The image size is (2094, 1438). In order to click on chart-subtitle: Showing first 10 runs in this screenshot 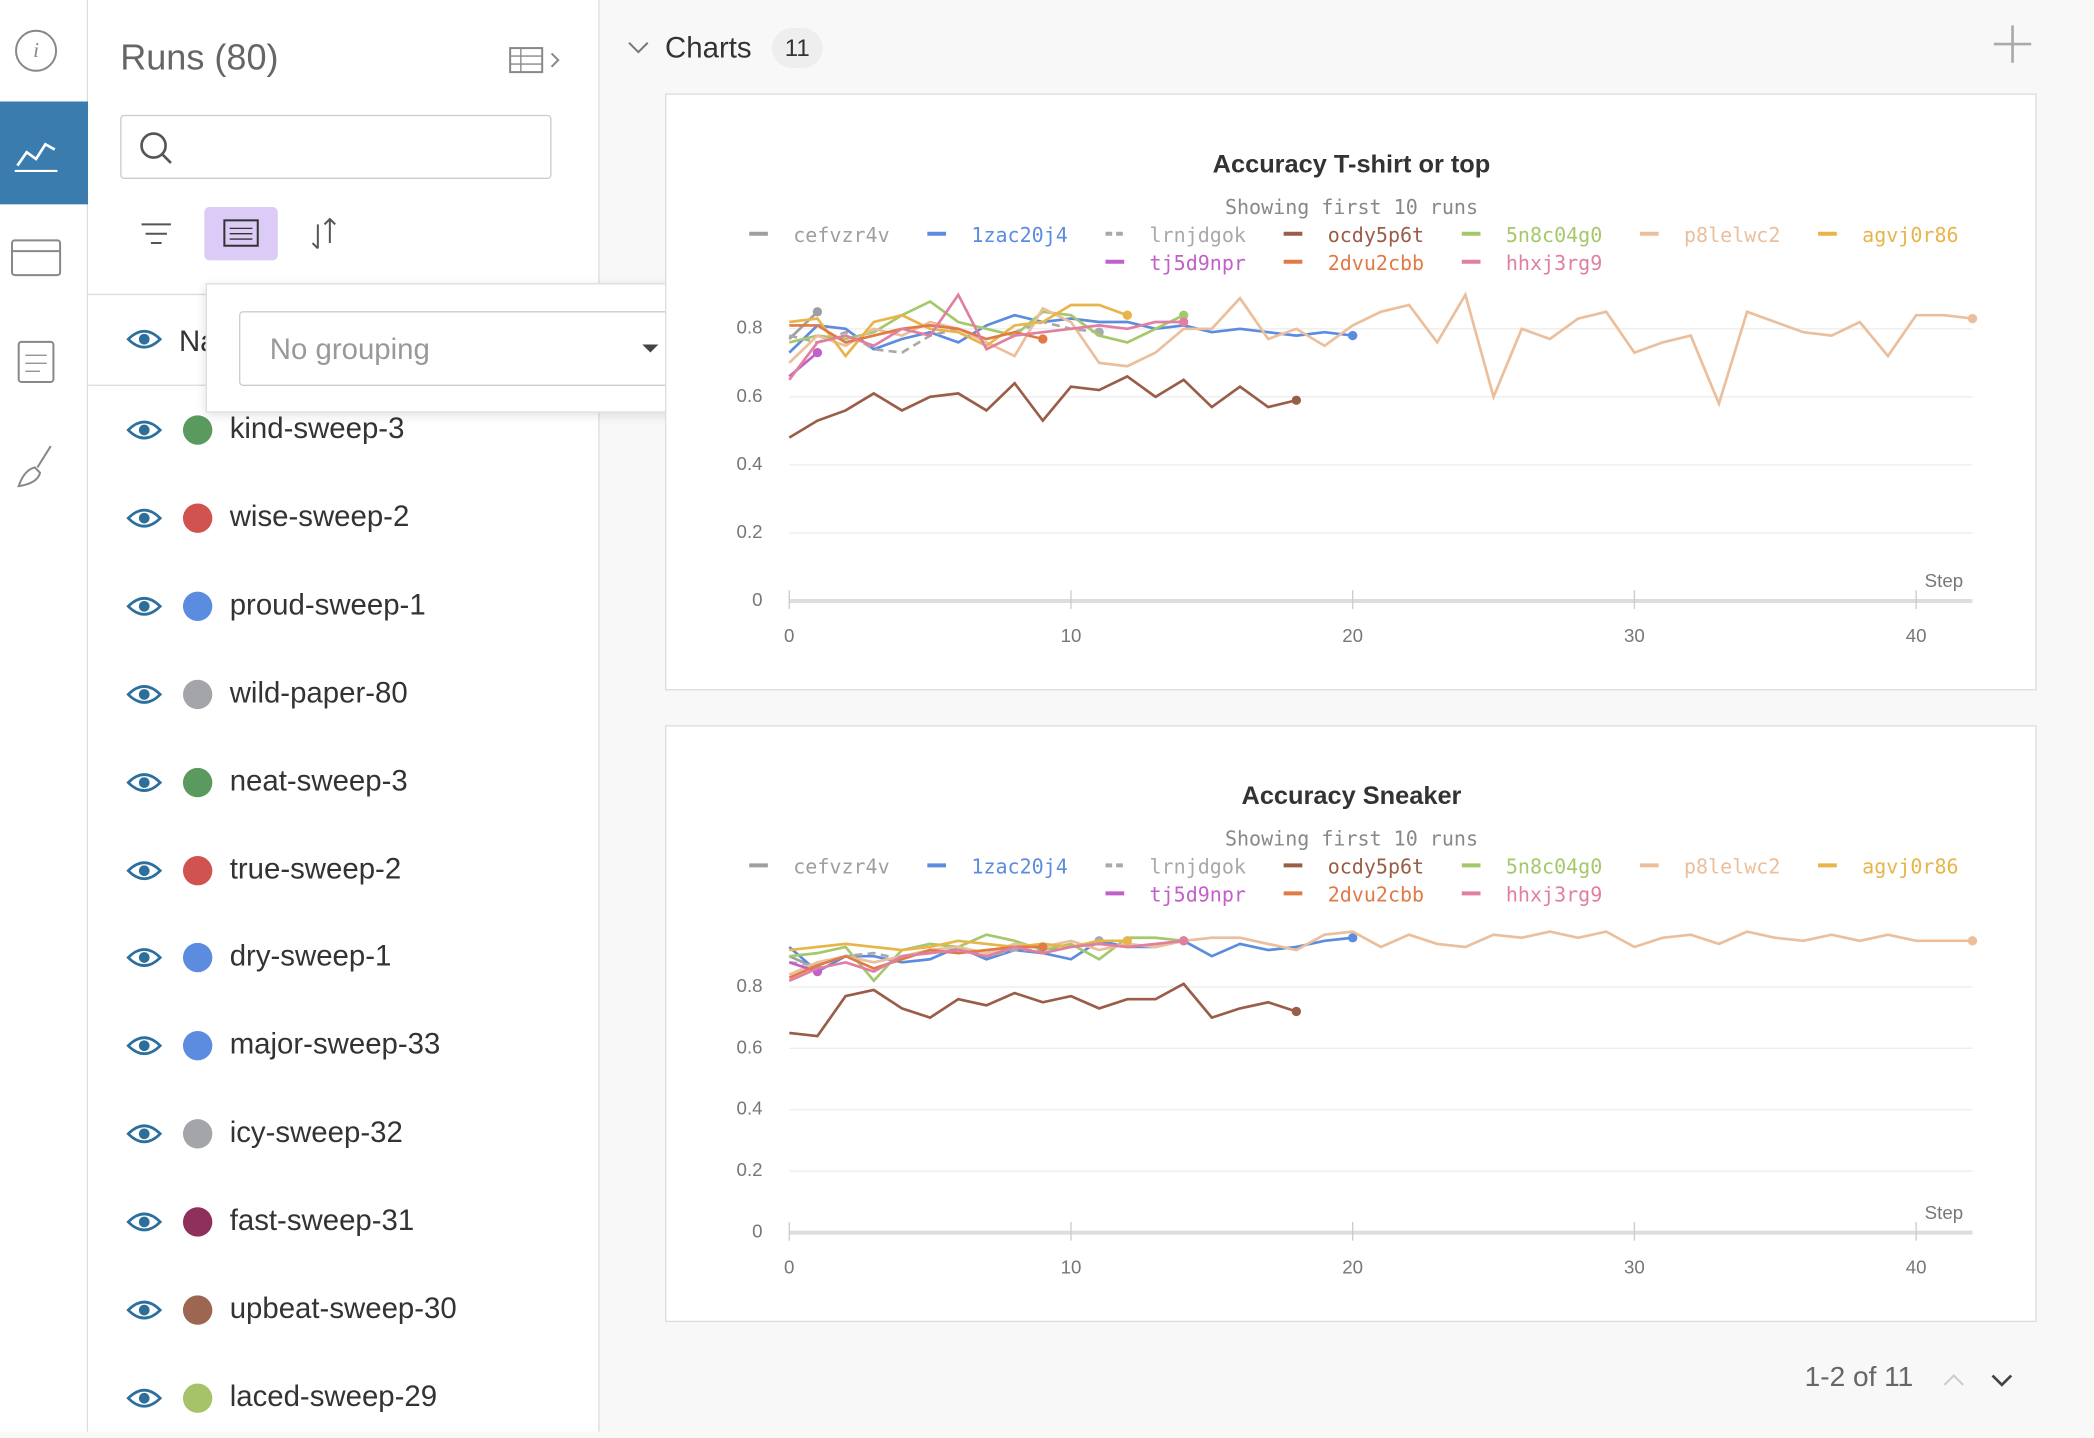, I will do `click(1351, 839)`.